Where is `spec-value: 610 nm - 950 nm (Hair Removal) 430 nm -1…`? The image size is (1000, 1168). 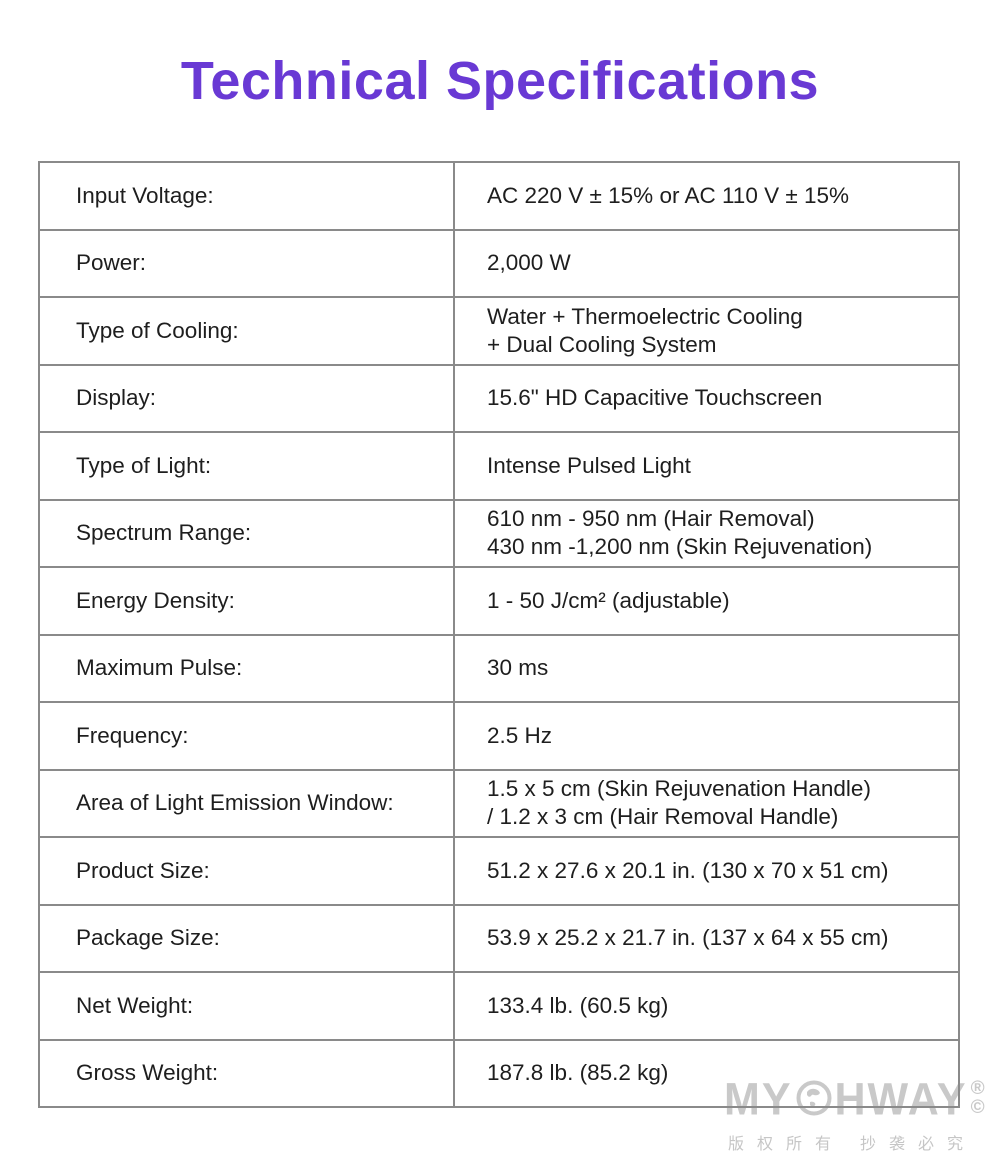 spec-value: 610 nm - 950 nm (Hair Removal) 430 nm -1… is located at coordinates (706, 533).